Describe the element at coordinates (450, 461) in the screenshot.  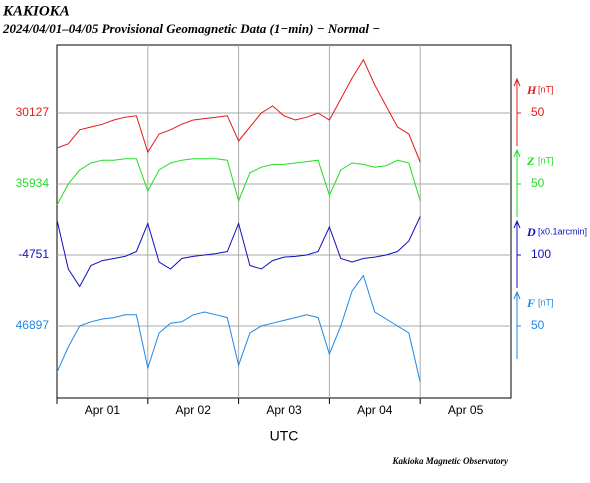
I see `footer: Kakioka Magnetic Observatory` at that location.